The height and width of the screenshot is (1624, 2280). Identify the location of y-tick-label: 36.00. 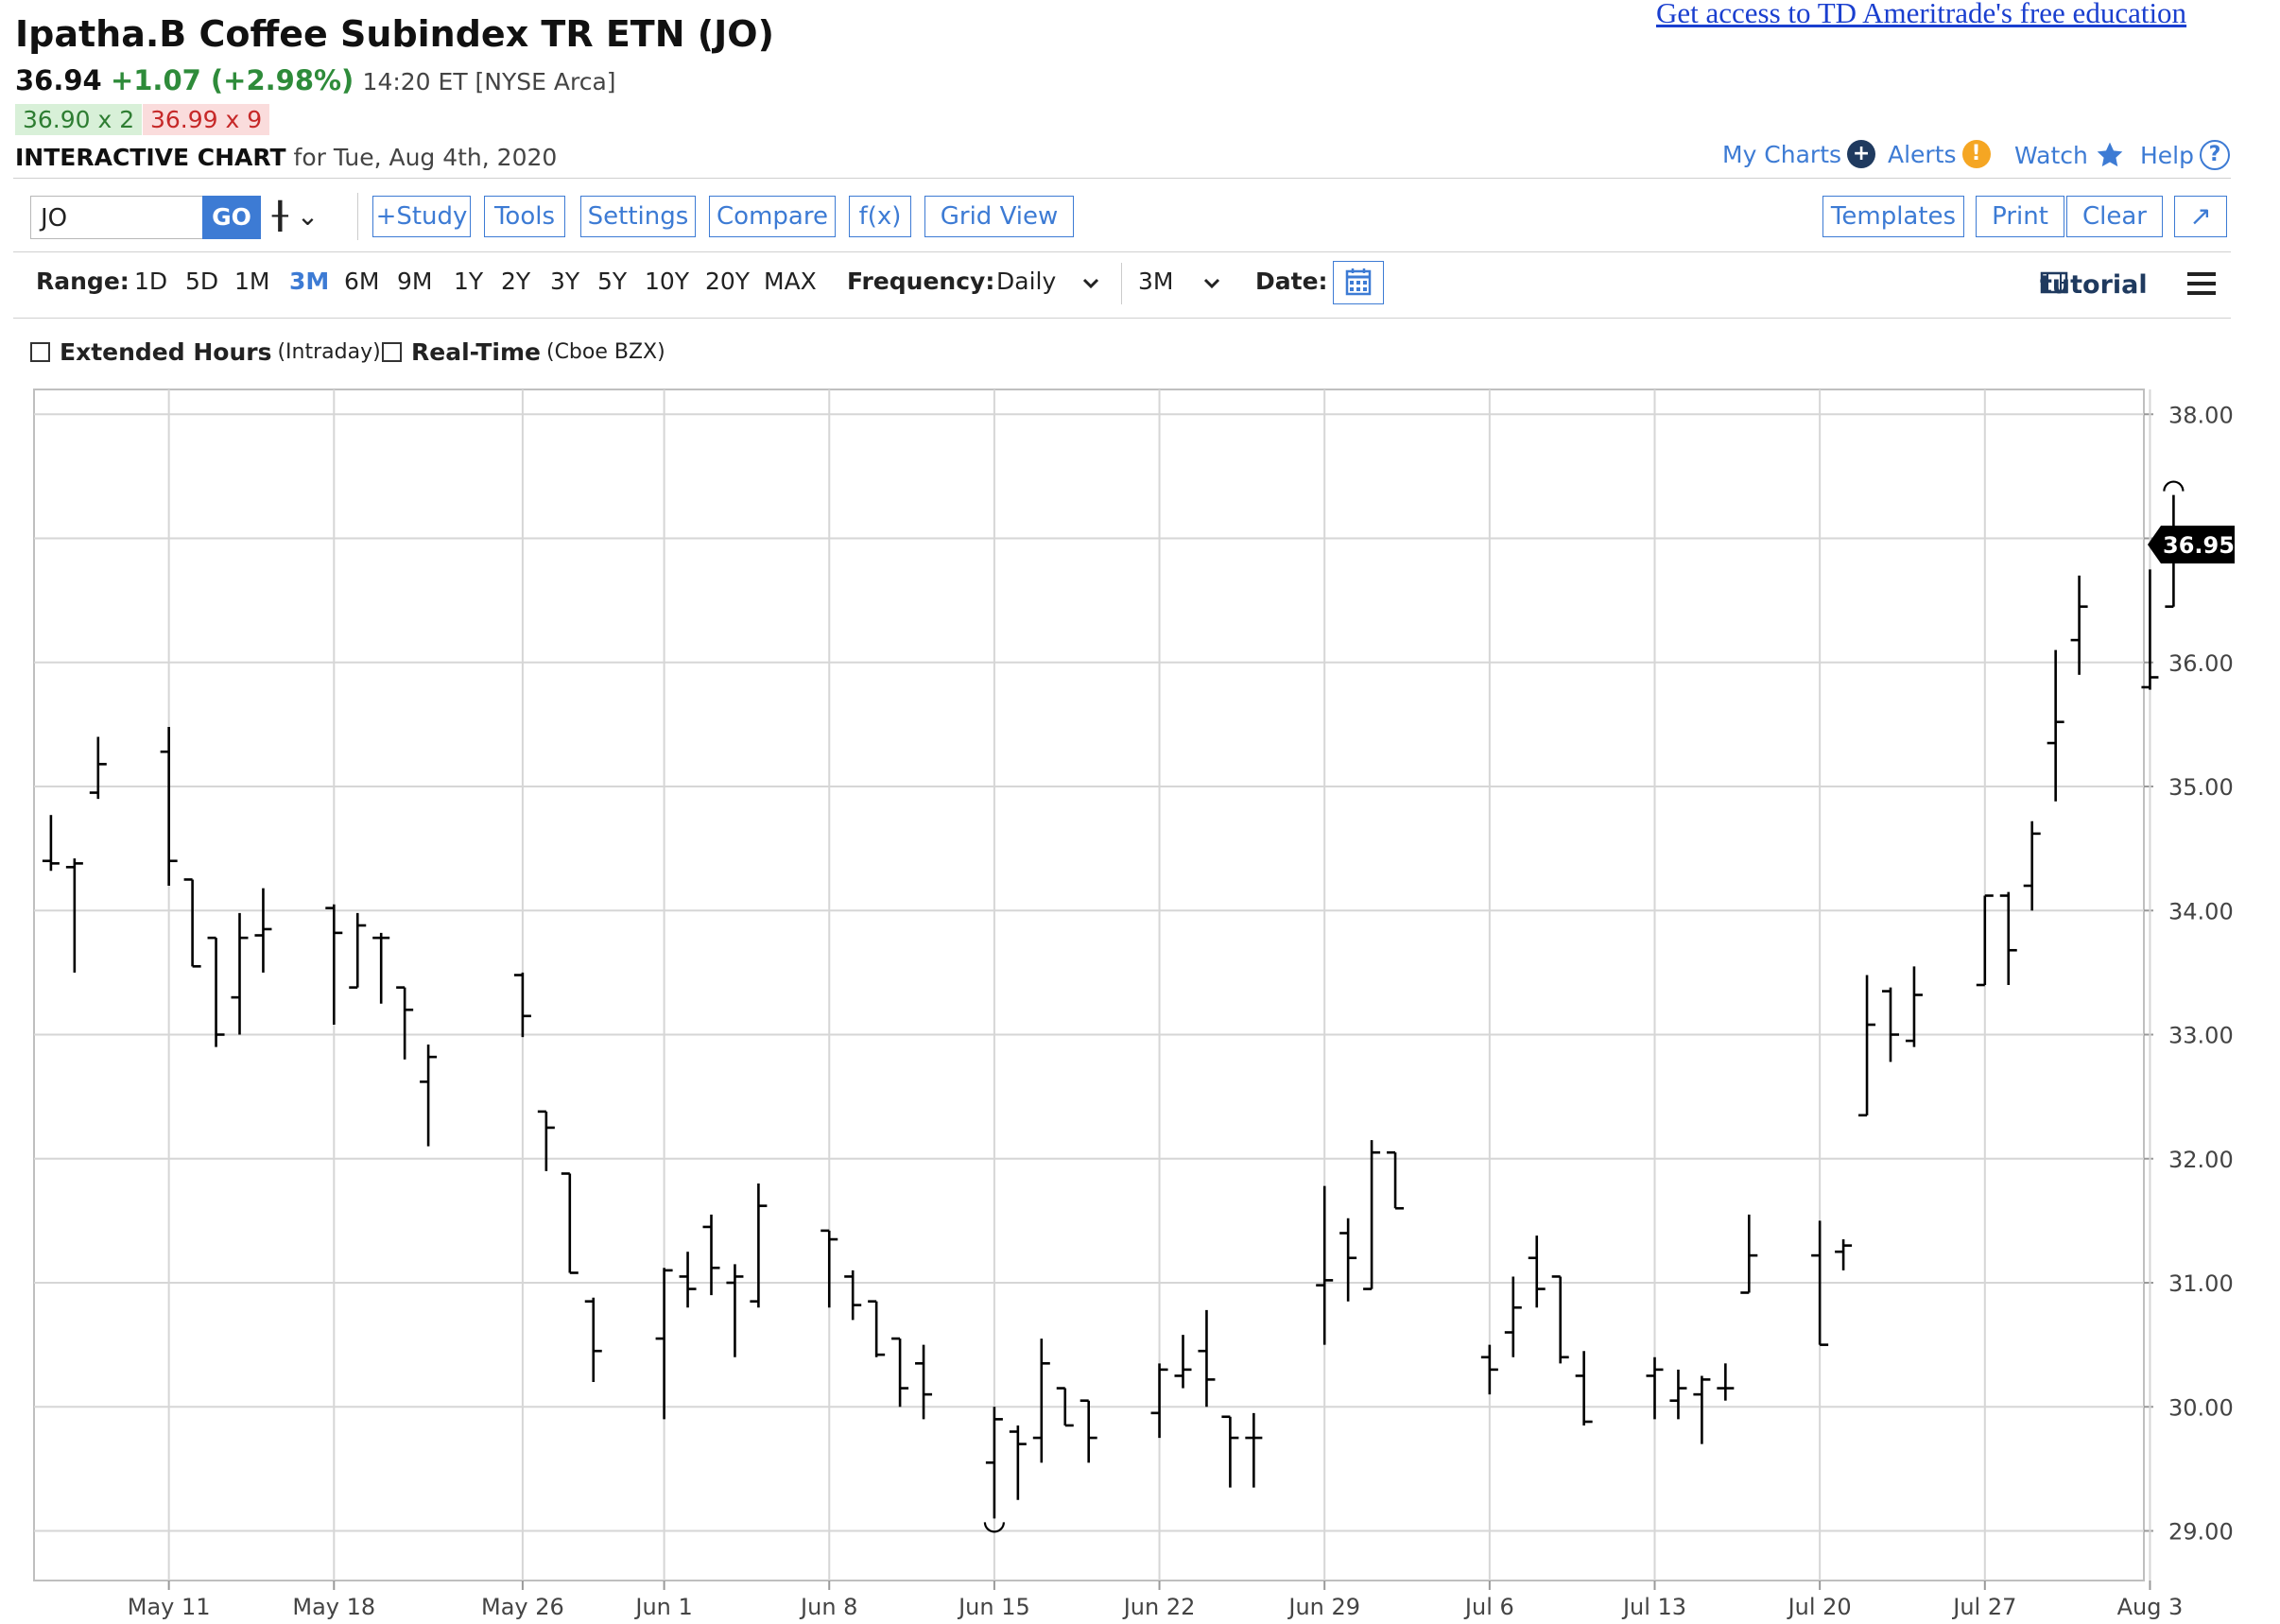
(2201, 663).